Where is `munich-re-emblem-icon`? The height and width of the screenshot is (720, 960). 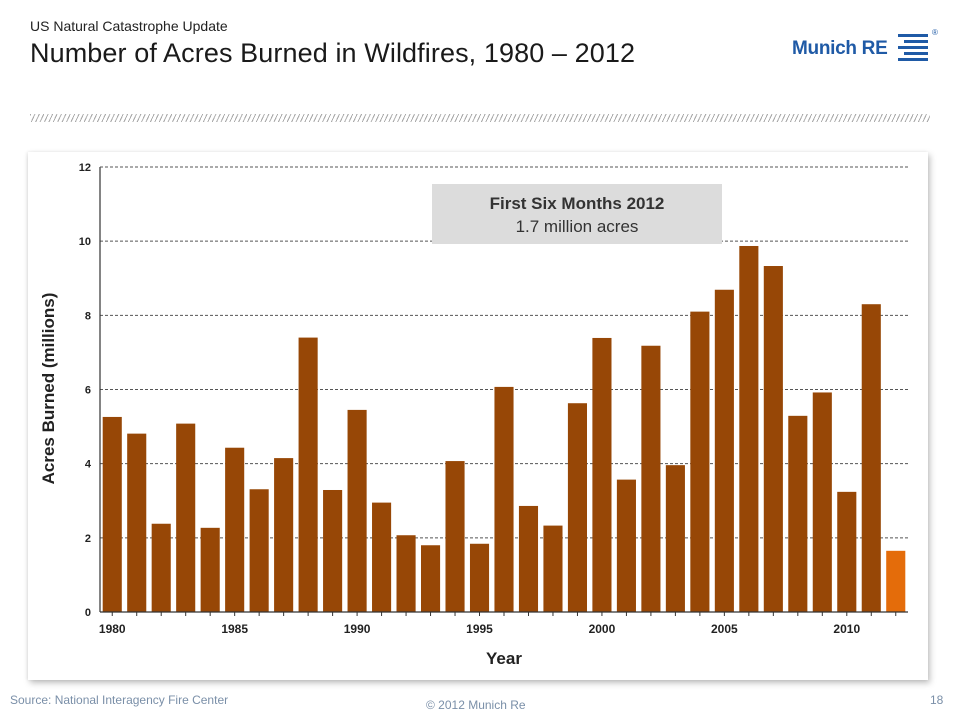 munich-re-emblem-icon is located at coordinates (913, 47).